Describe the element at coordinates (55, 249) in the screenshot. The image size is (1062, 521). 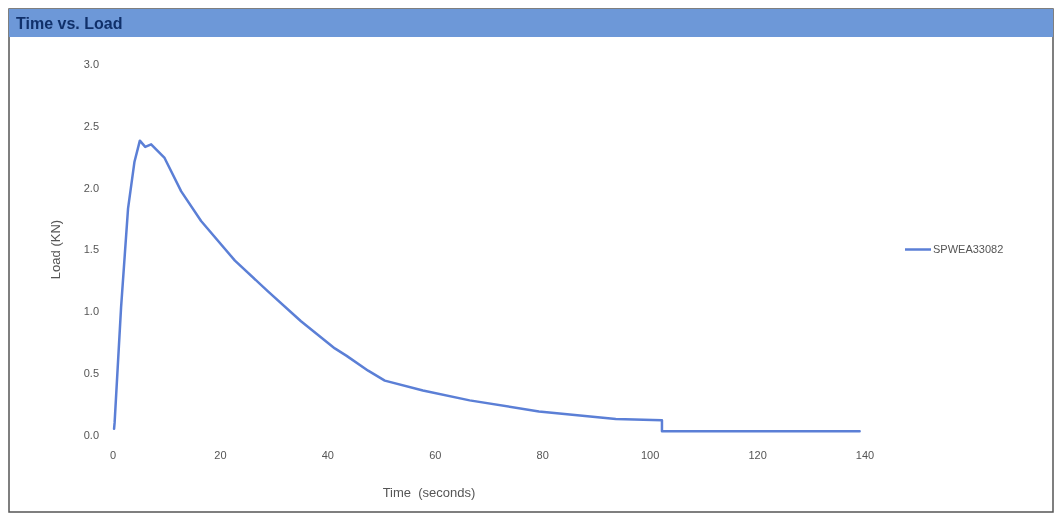
I see `y-axis-title: Load (KN)` at that location.